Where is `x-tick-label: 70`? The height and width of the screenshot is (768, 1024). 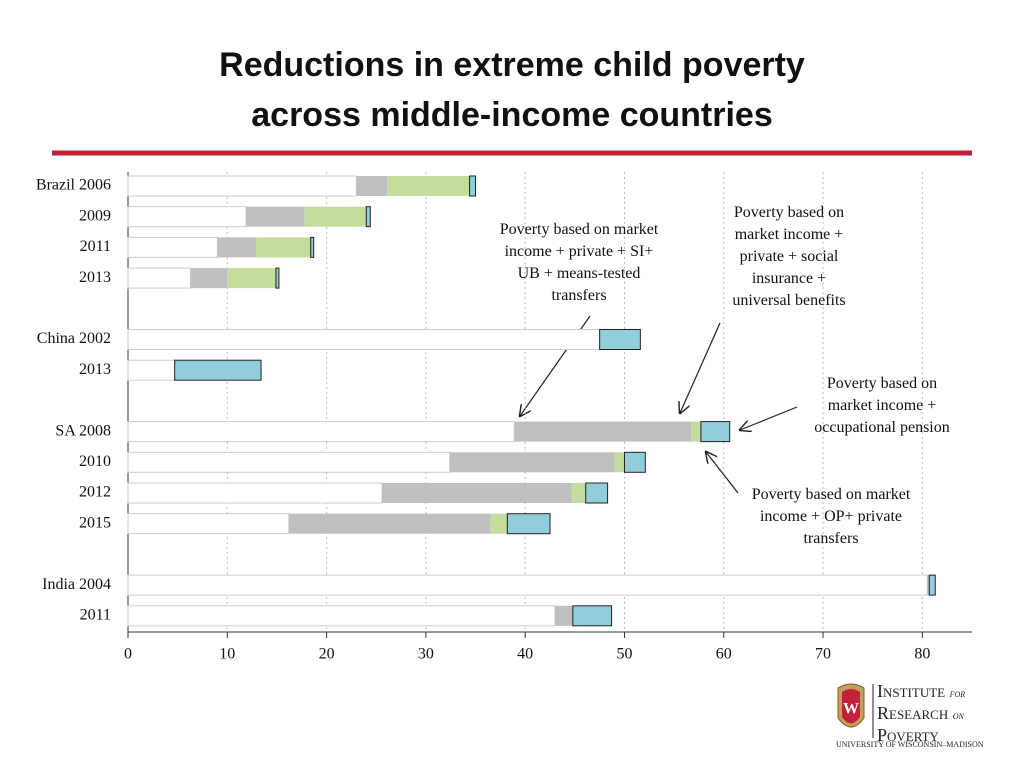
x-tick-label: 70 is located at coordinates (823, 654).